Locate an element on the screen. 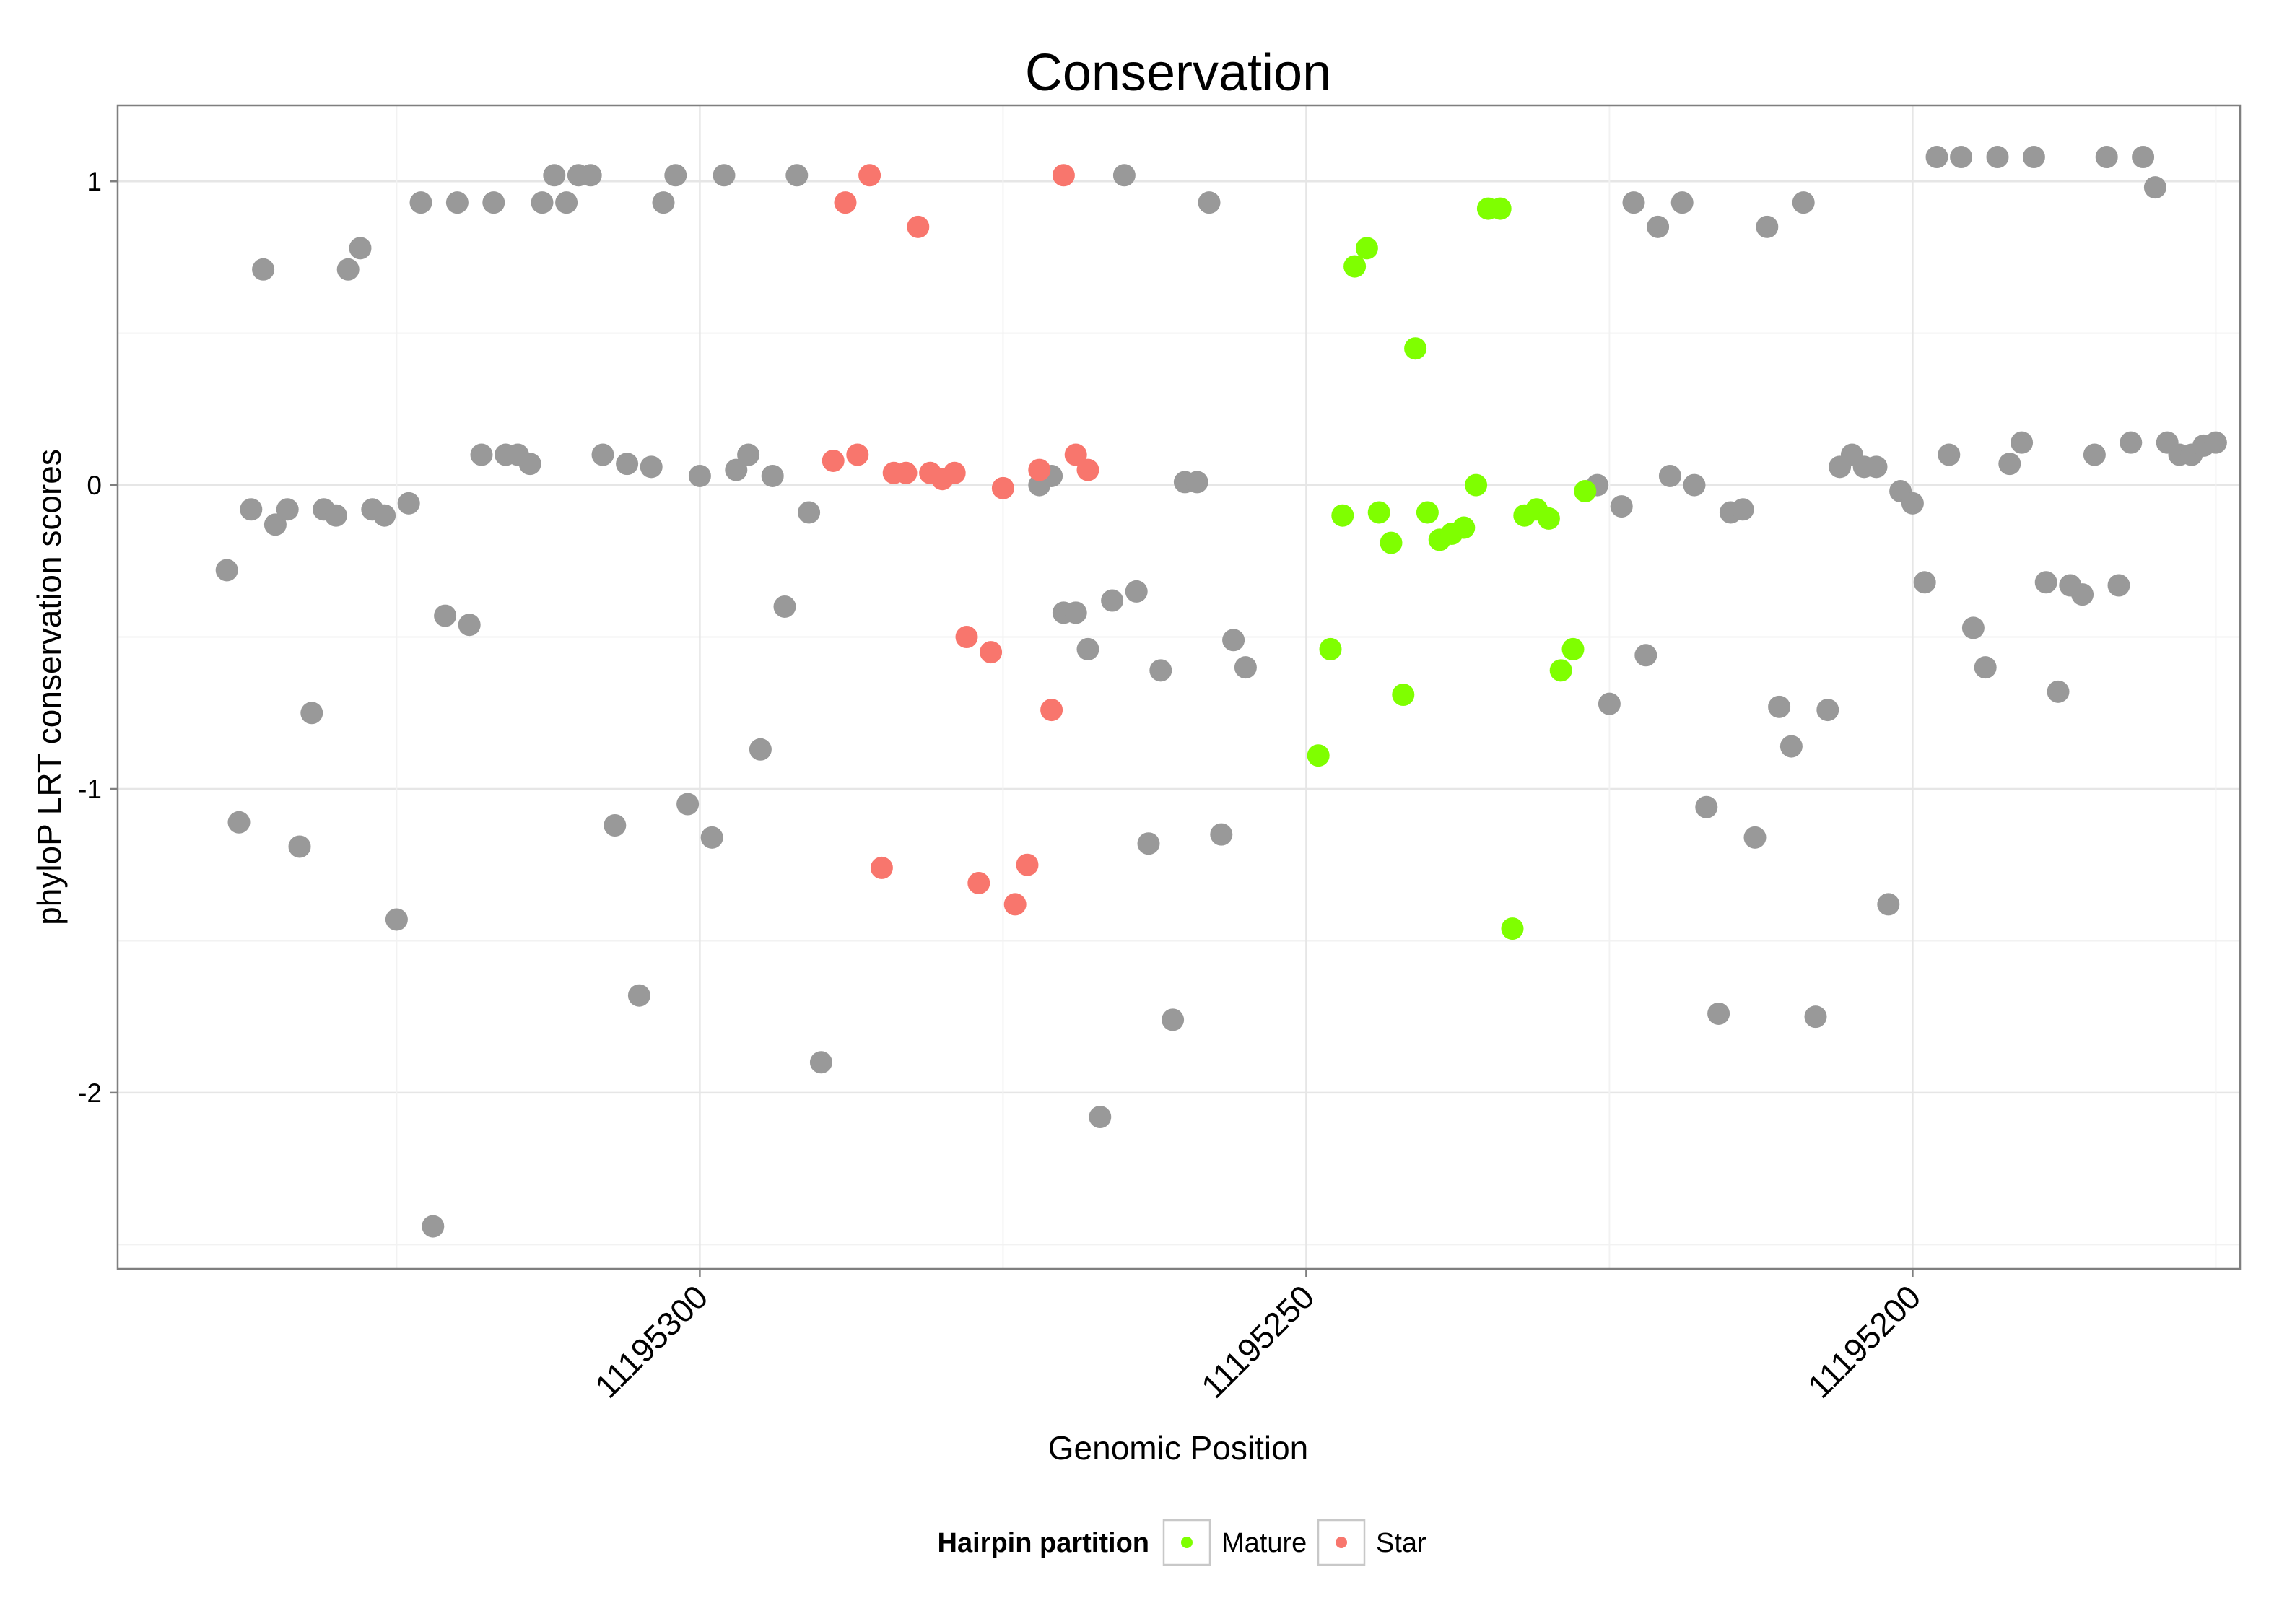 The width and height of the screenshot is (2274, 1624). y-tick-label: 0 is located at coordinates (95, 485).